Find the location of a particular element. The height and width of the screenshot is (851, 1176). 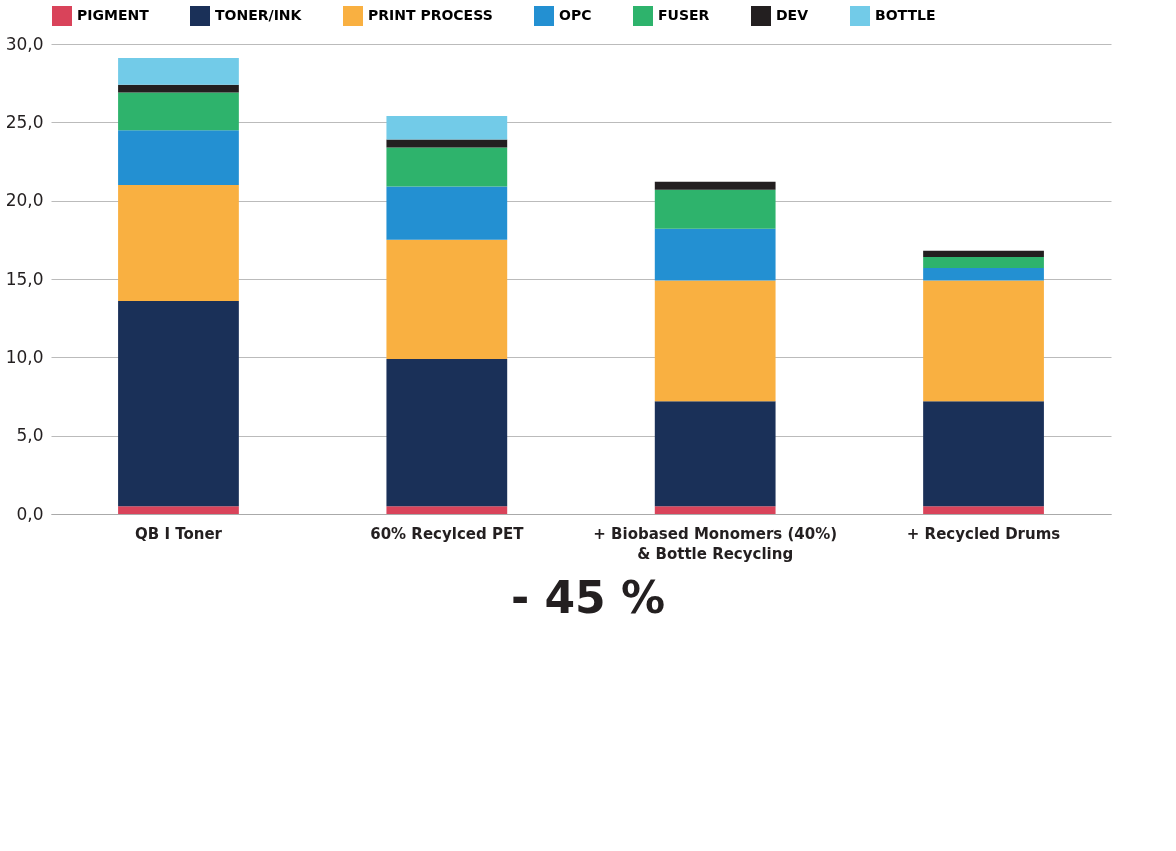

y-tick-label: 25,0 is located at coordinates (24, 121).